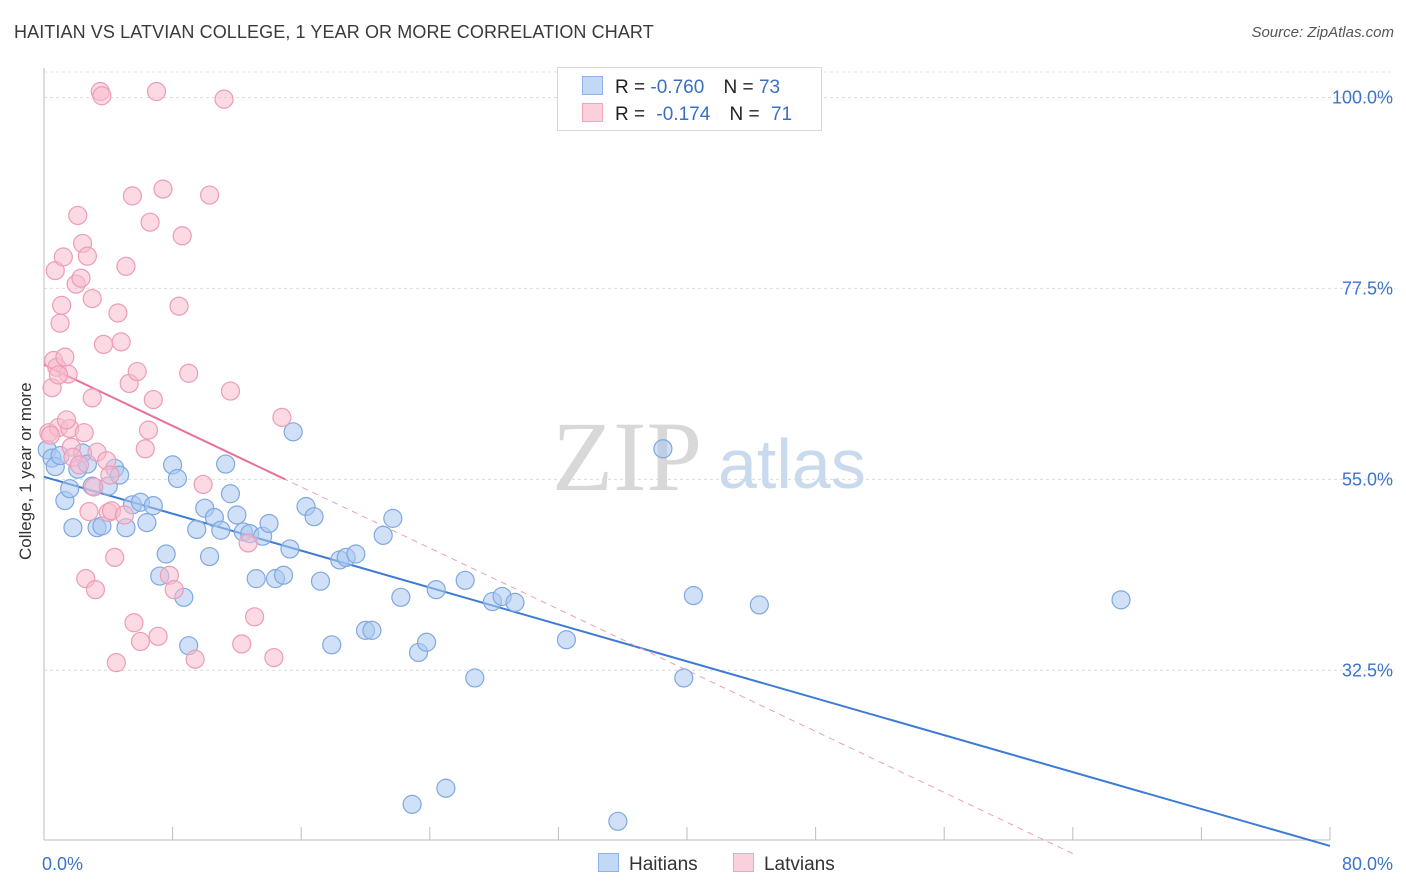 The image size is (1406, 892). I want to click on series-legend: Haitians Latvians, so click(731, 864).